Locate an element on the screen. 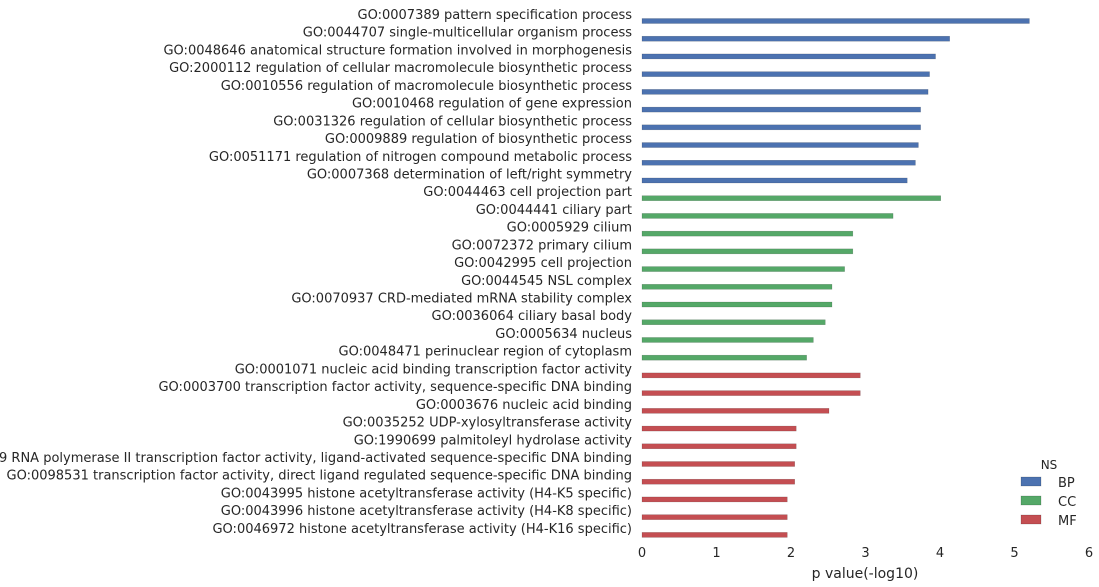 The height and width of the screenshot is (587, 1099). x-tick-label: 6 is located at coordinates (1089, 553).